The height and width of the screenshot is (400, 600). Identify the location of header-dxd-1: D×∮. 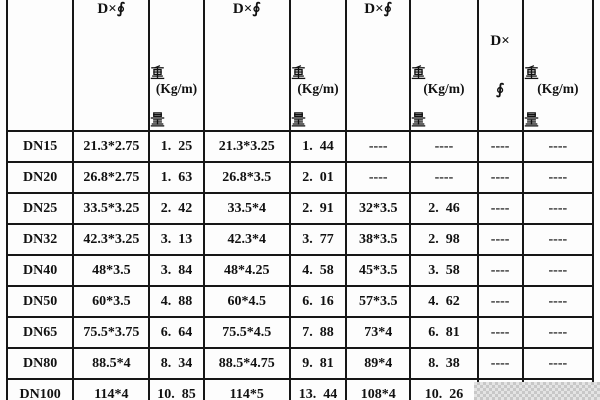
(111, 66).